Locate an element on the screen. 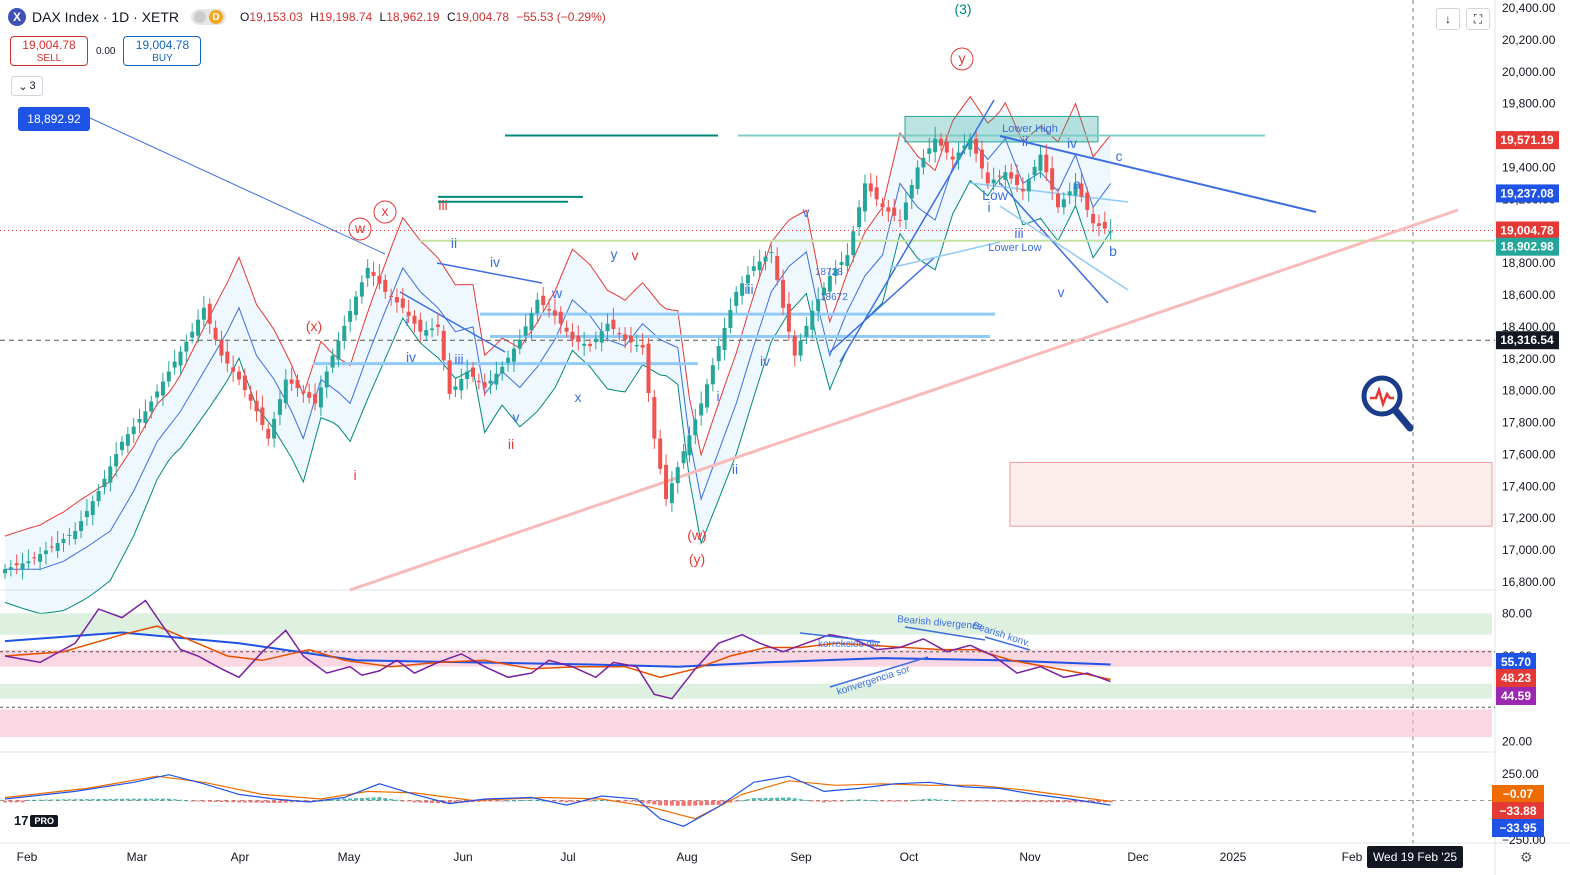  macd-value-label: −33.88 is located at coordinates (1517, 811).